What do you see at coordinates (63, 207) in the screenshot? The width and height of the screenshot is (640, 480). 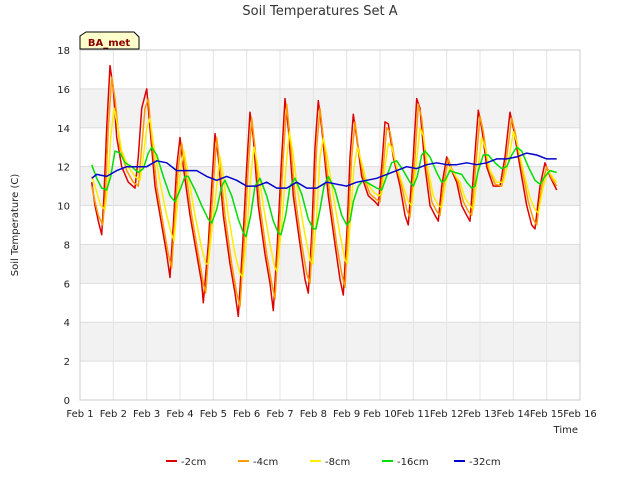 I see `y-tick-label: 10` at bounding box center [63, 207].